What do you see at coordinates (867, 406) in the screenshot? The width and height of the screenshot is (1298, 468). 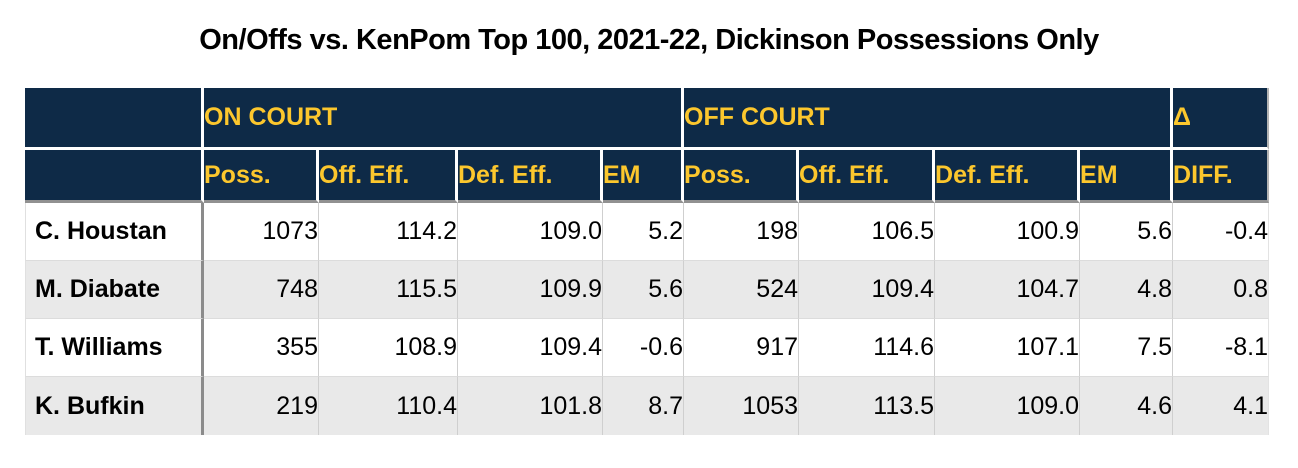 I see `stat-off-off-eff: 113.5` at bounding box center [867, 406].